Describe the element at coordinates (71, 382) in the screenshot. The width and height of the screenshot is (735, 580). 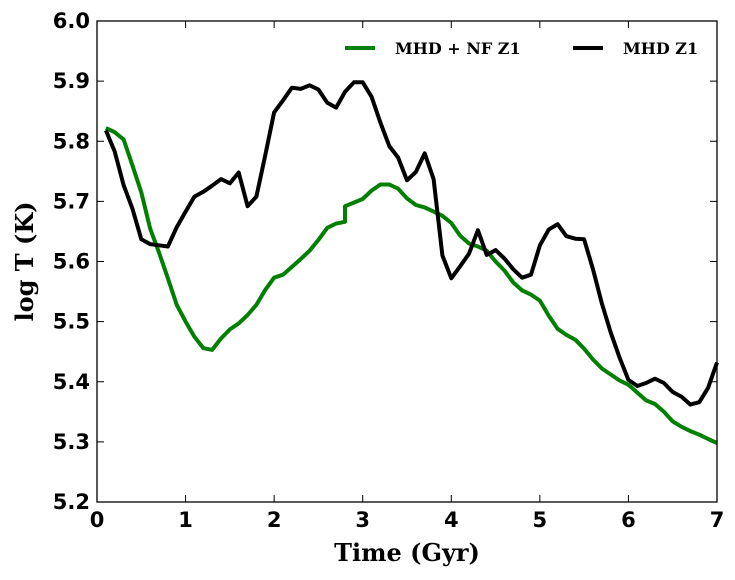
I see `y-tick-label: 5.4` at that location.